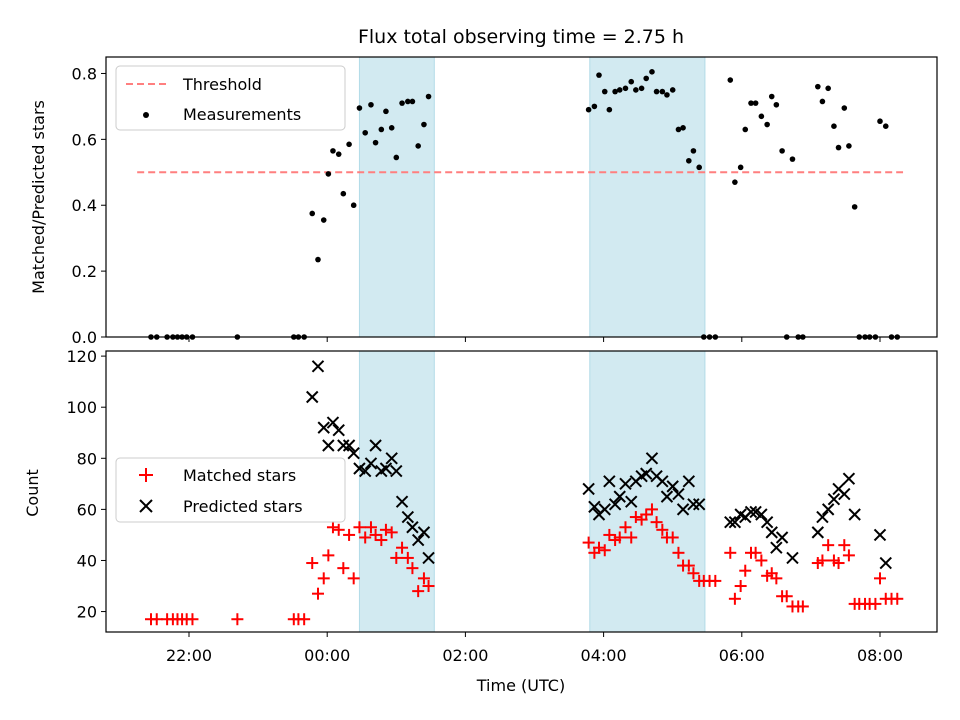 The image size is (960, 720). Describe the element at coordinates (84, 73) in the screenshot. I see `top-ytick-label: 0.8` at that location.